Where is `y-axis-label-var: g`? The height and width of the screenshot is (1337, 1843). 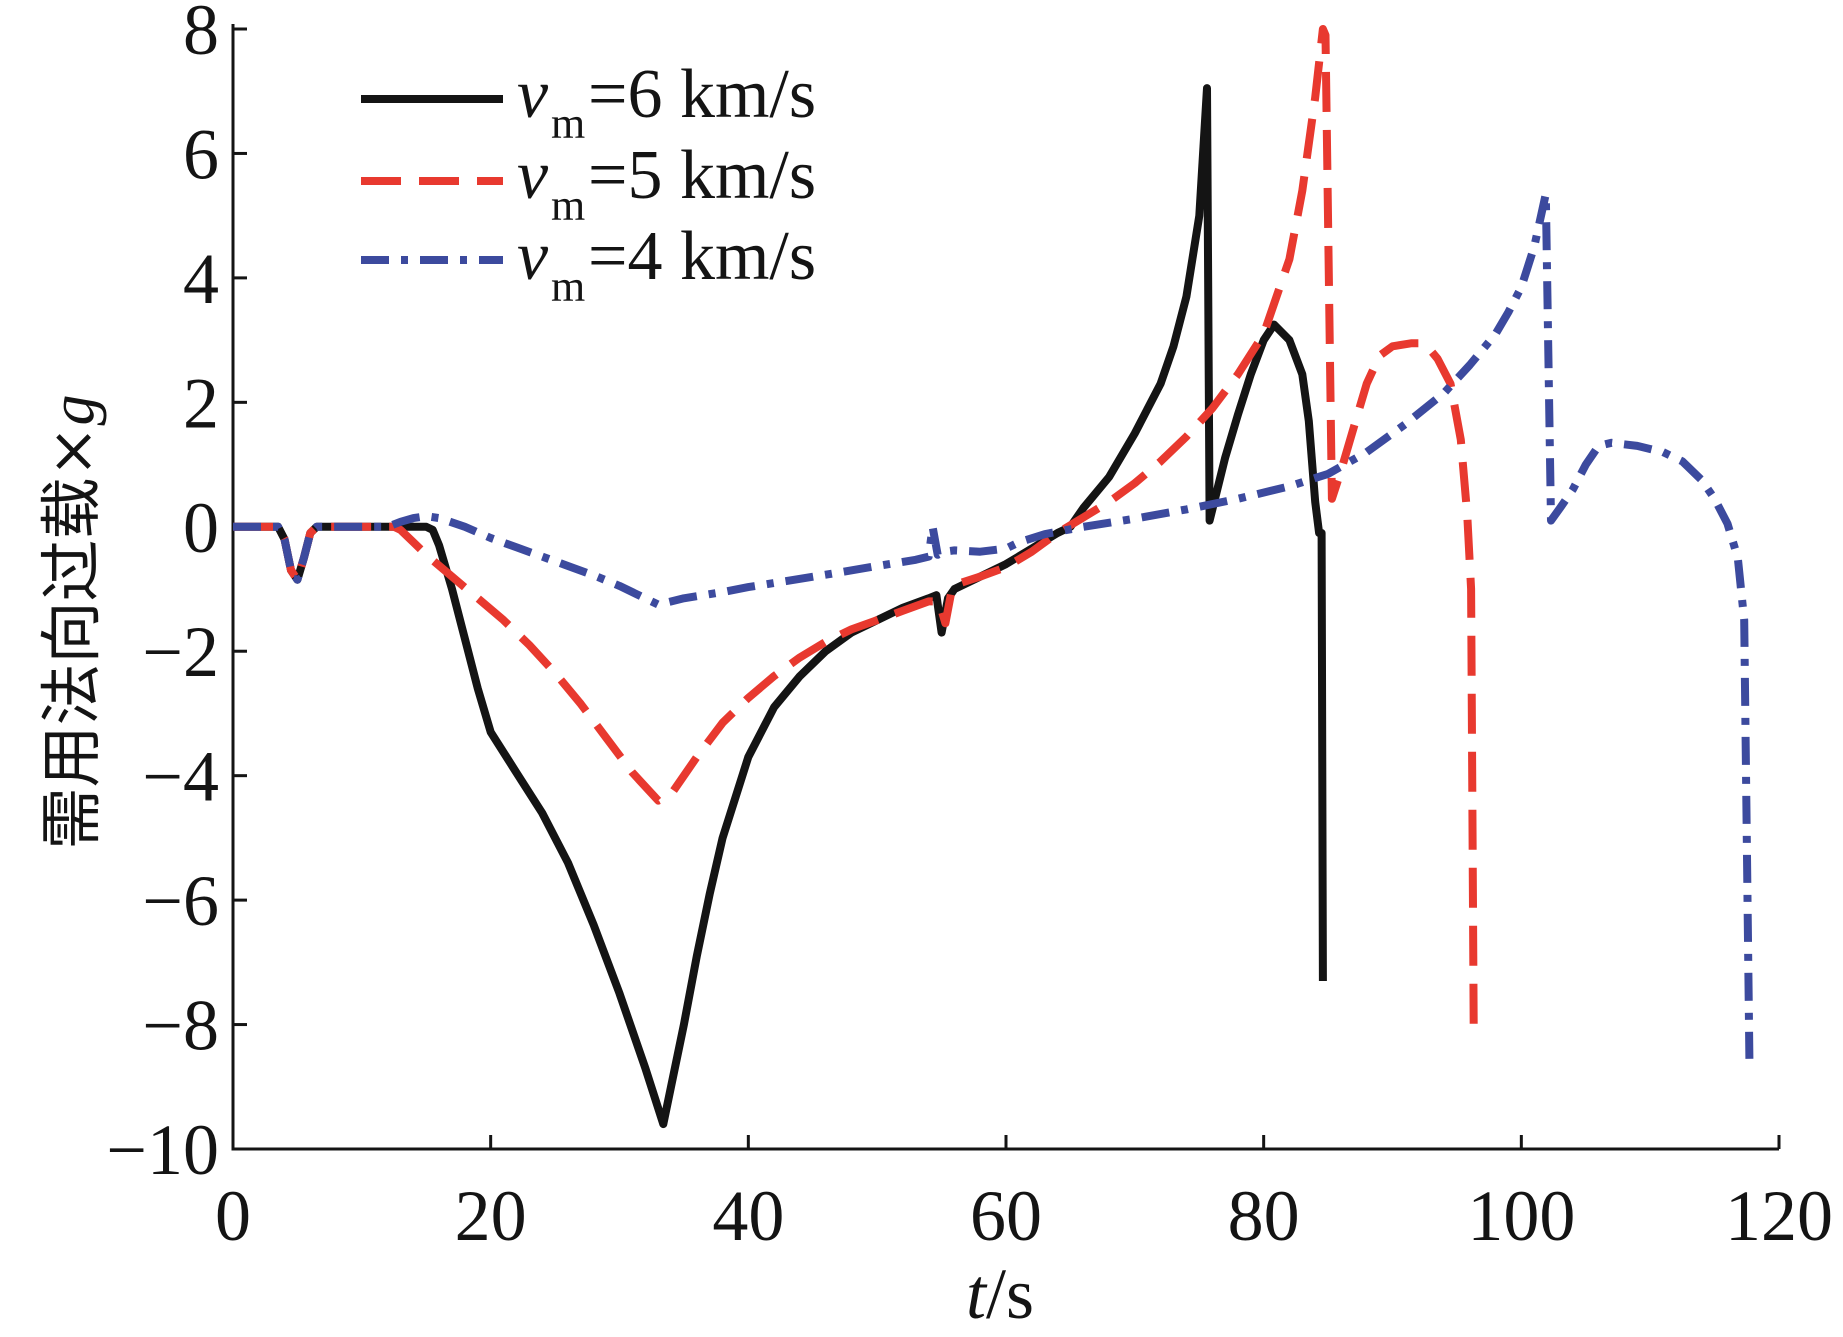
y-axis-label-var: g is located at coordinates (73, 410).